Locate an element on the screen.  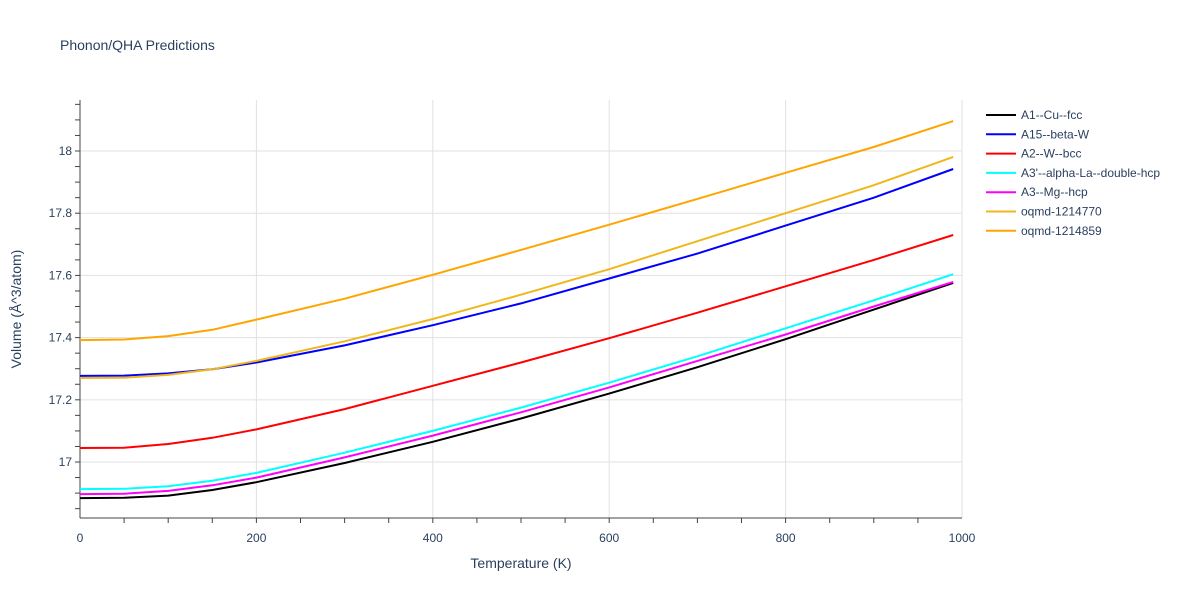
chart-title: Phonon/QHA Predictions is located at coordinates (137, 45).